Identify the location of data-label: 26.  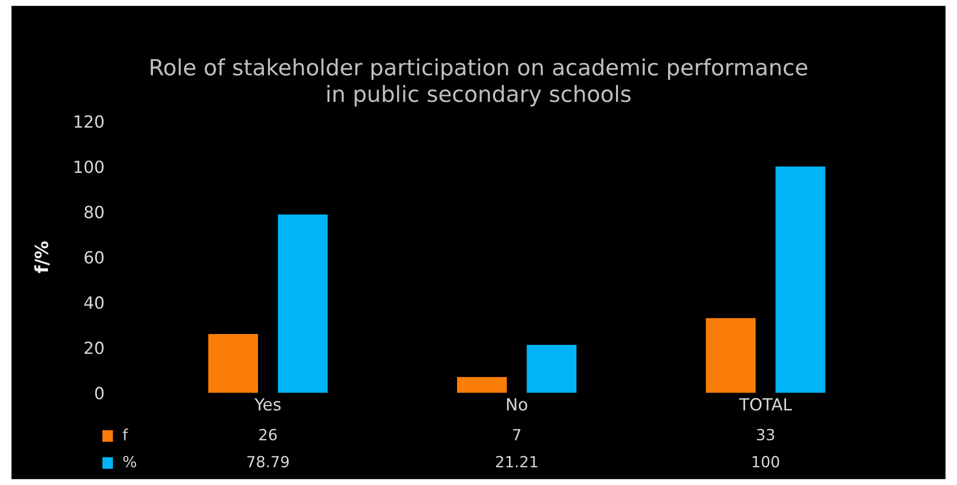
(268, 434).